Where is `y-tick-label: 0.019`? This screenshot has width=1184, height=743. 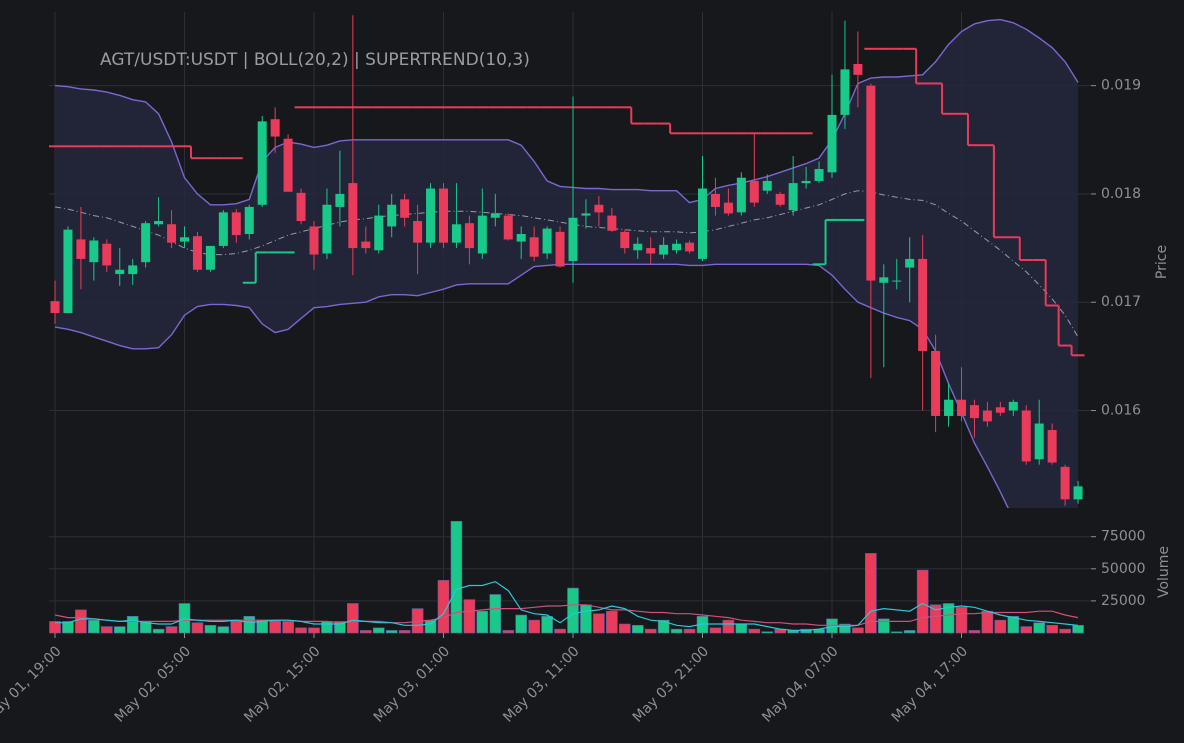
y-tick-label: 0.019 is located at coordinates (1121, 86).